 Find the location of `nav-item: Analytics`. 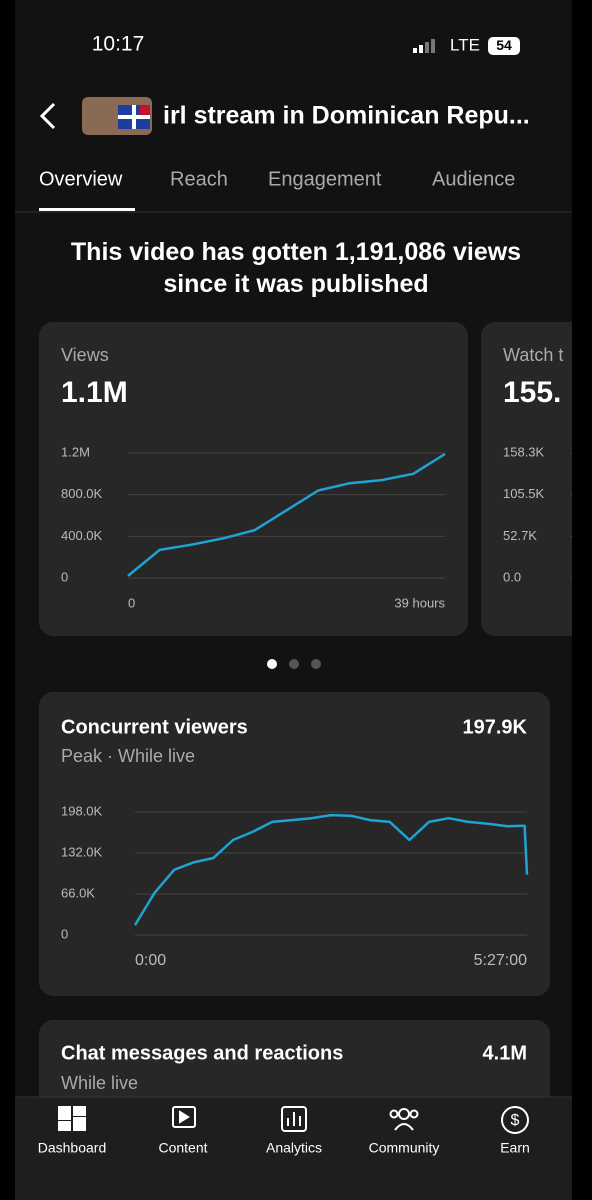

nav-item: Analytics is located at coordinates (294, 1148).